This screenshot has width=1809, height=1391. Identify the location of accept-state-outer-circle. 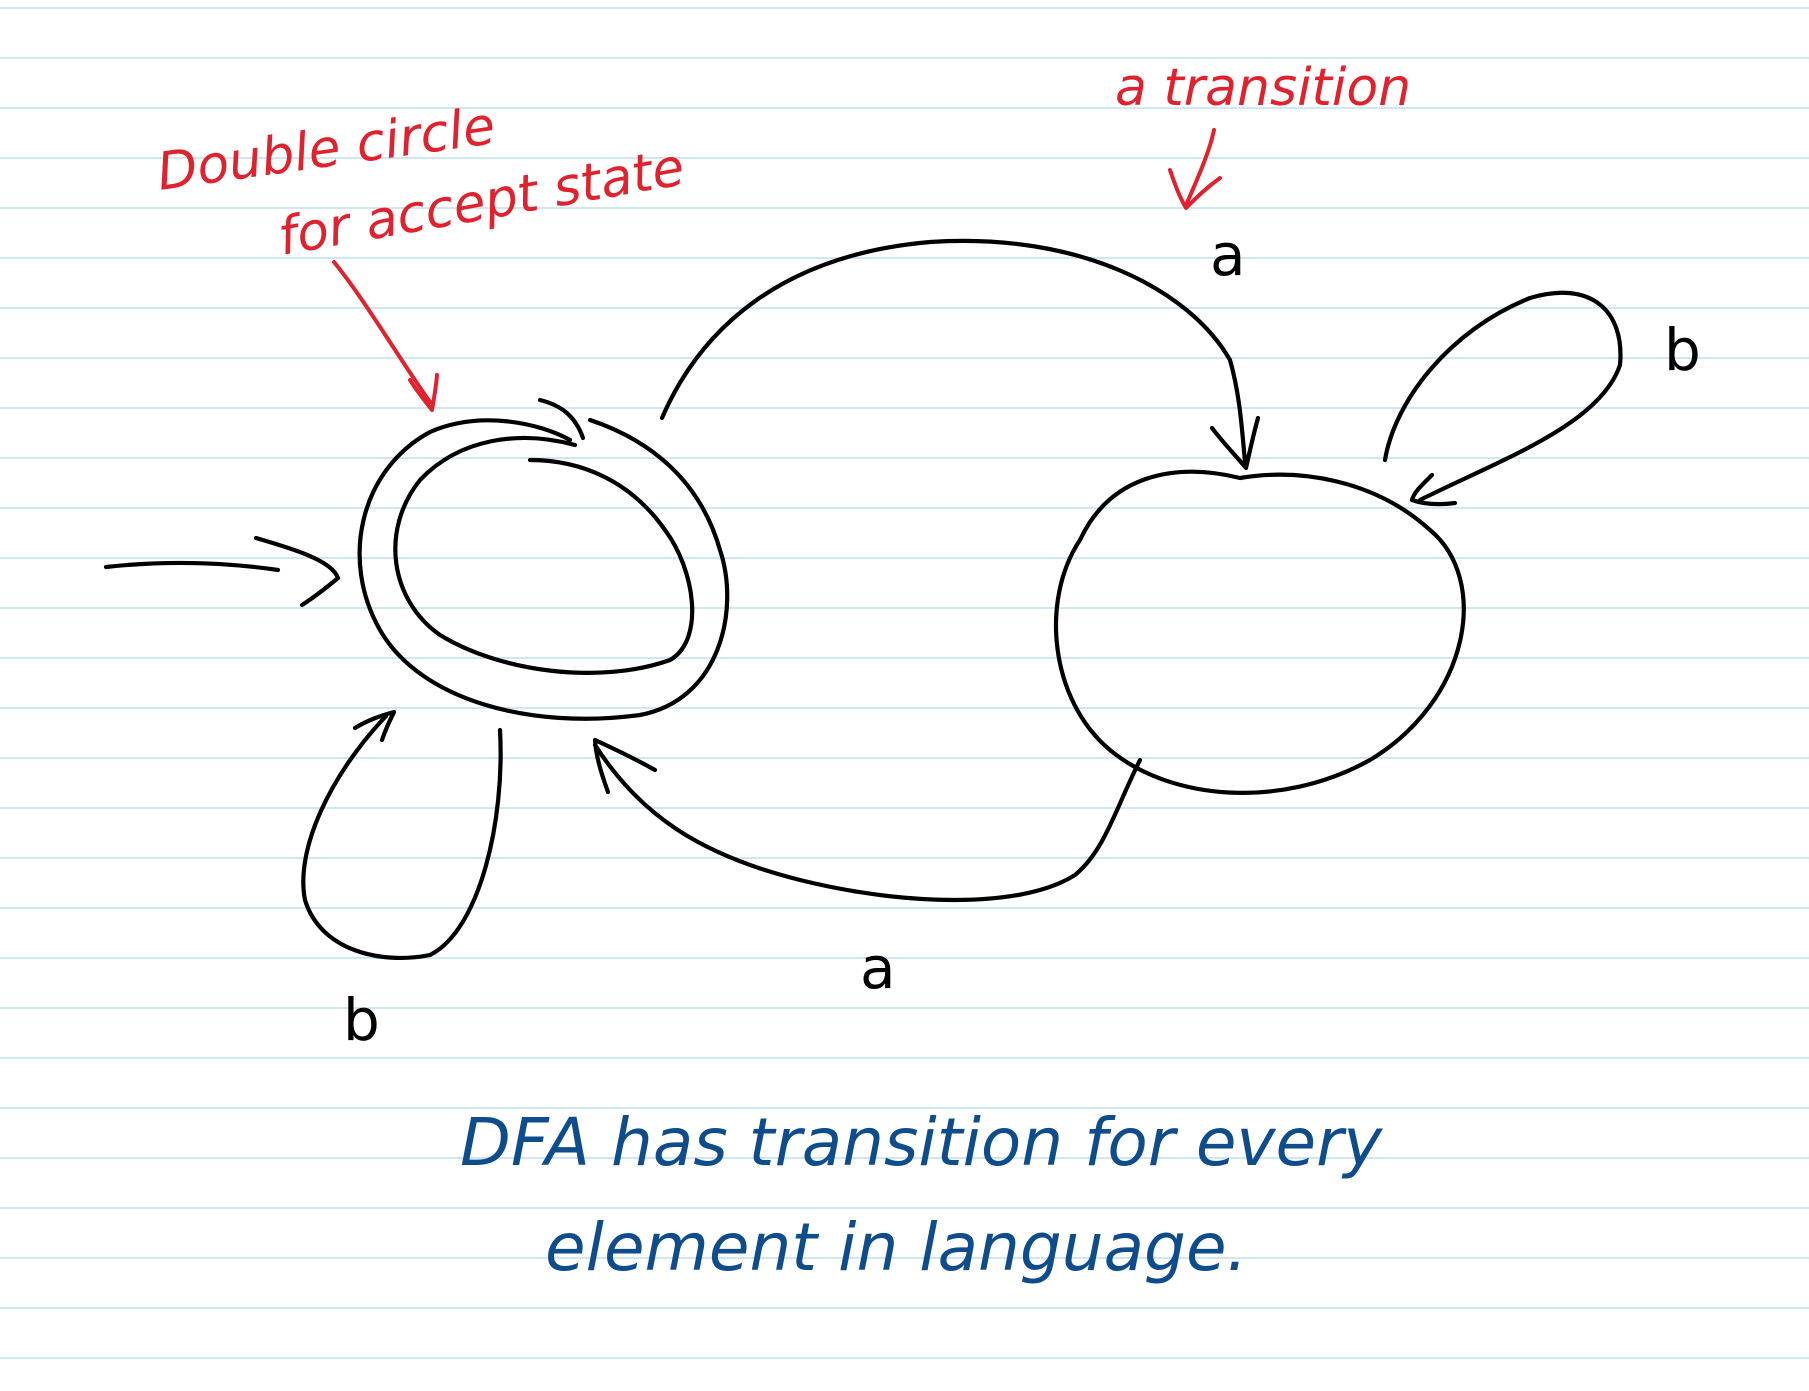
(543, 569).